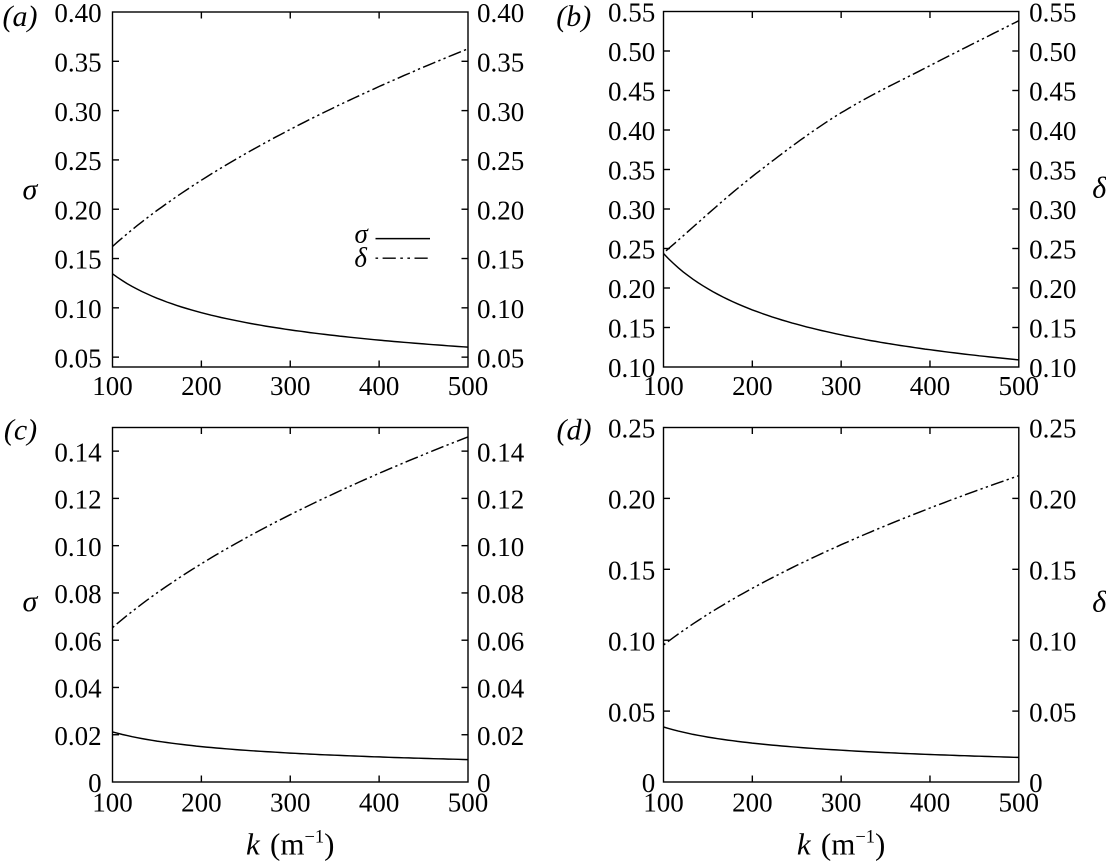 Image resolution: width=1106 pixels, height=868 pixels. What do you see at coordinates (573, 16) in the screenshot?
I see `svg-text: (b)` at bounding box center [573, 16].